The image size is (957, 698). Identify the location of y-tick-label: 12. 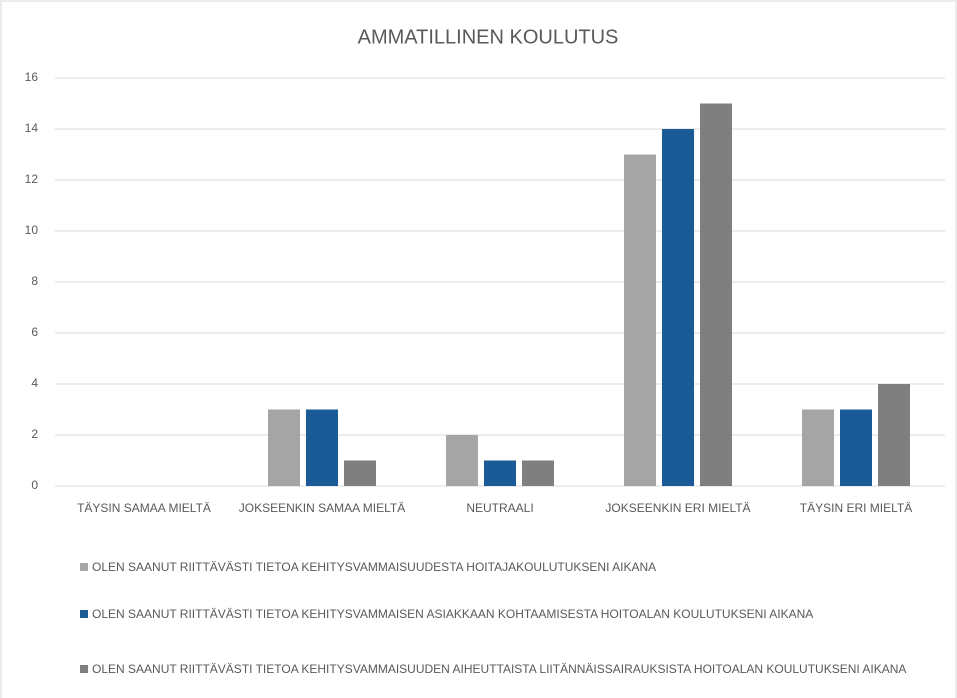
(32, 179).